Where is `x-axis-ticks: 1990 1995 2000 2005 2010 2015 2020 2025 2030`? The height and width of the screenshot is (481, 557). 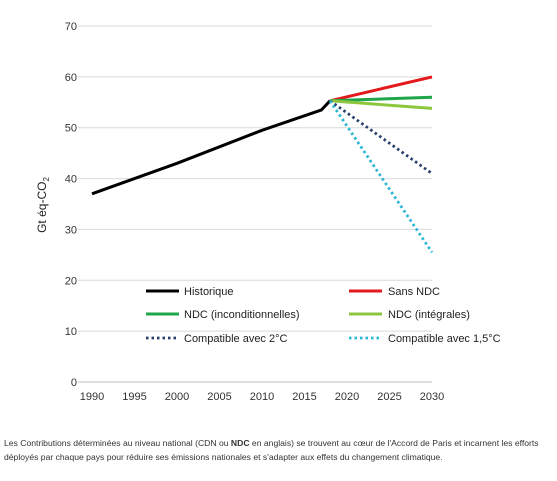 x-axis-ticks: 1990 1995 2000 2005 2010 2015 2020 2025 2030 is located at coordinates (262, 395).